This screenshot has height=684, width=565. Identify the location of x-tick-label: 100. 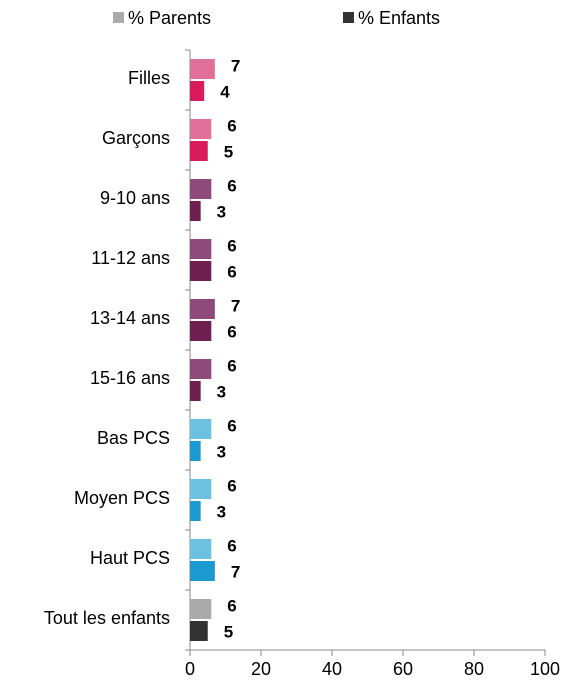
(545, 669).